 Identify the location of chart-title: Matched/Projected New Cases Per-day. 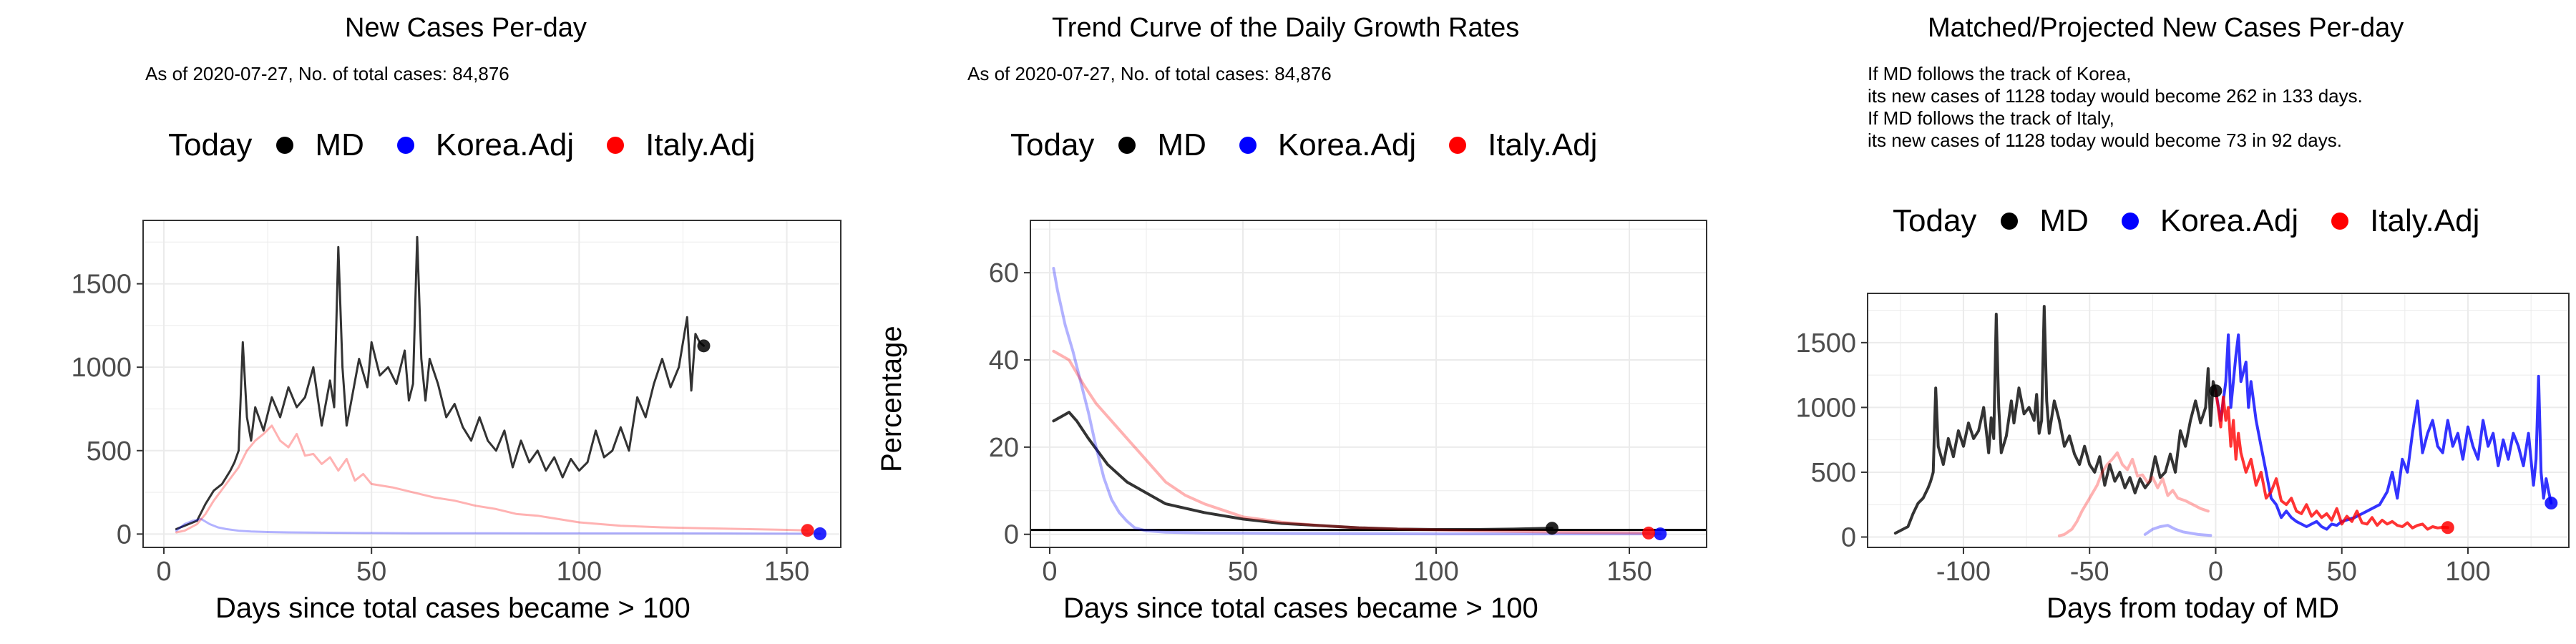
(2166, 28).